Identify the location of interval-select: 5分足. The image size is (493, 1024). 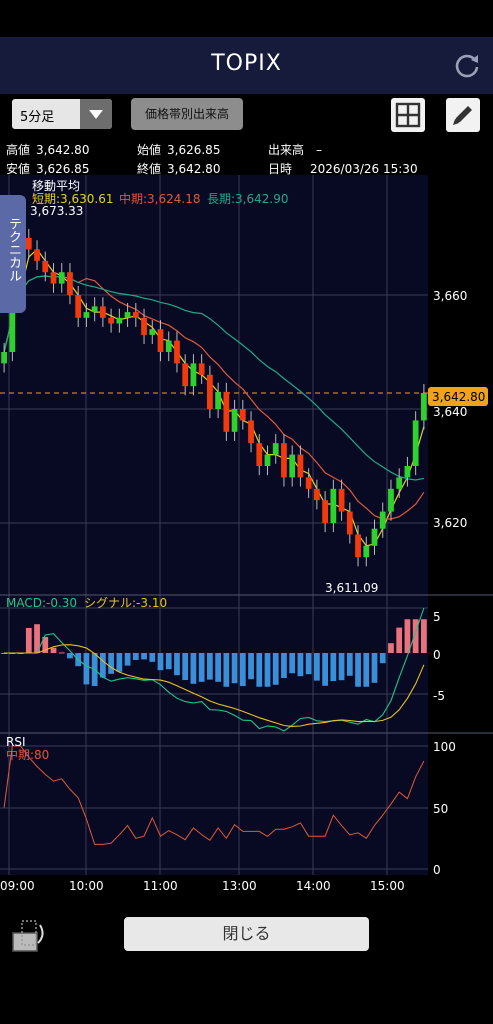
(62, 114).